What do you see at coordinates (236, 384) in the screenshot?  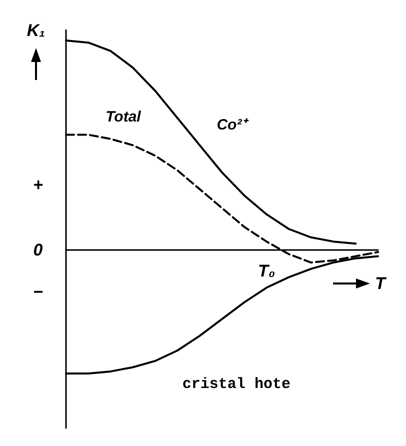 I see `series-label: cristal hote` at bounding box center [236, 384].